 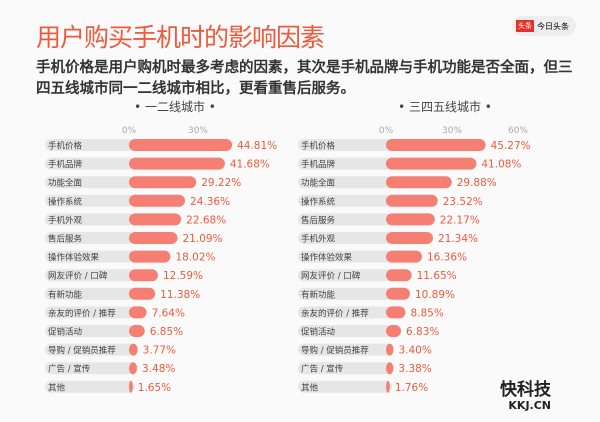 I want to click on value-label: 3.48%, so click(x=158, y=369).